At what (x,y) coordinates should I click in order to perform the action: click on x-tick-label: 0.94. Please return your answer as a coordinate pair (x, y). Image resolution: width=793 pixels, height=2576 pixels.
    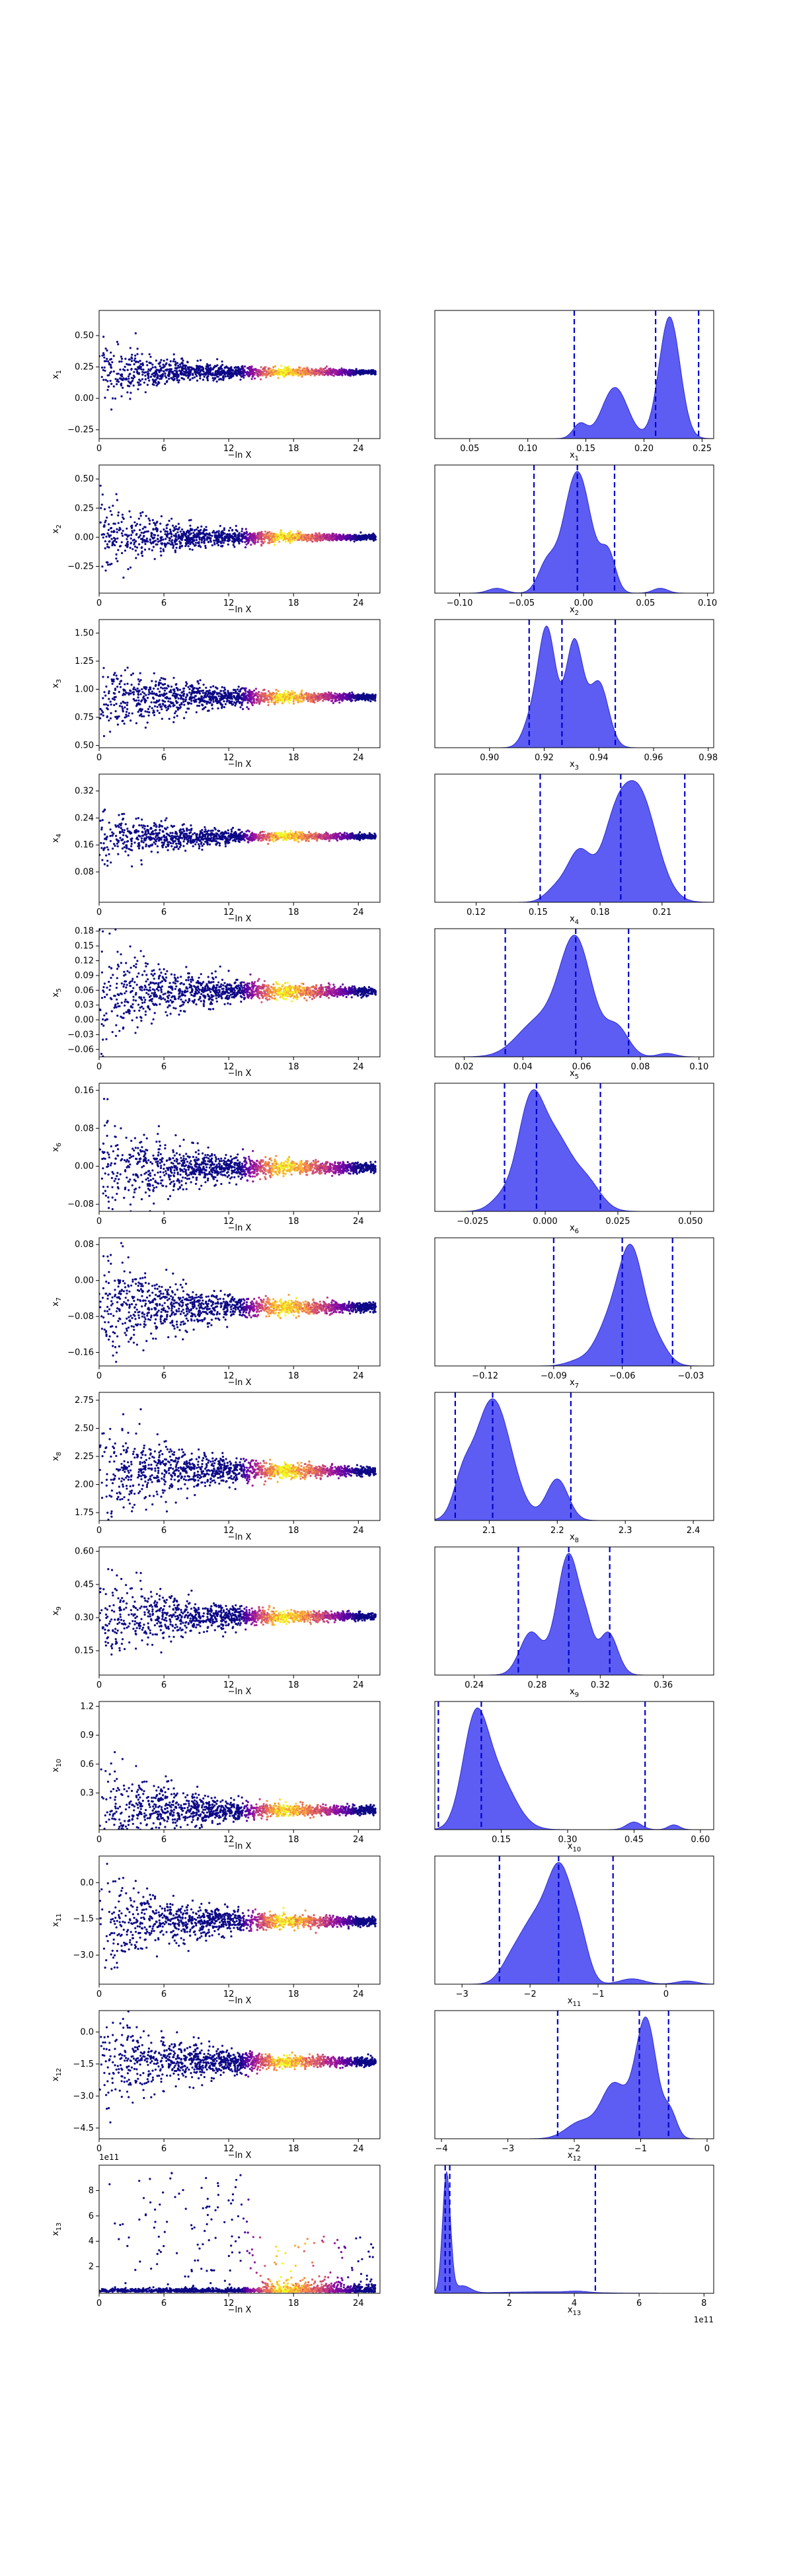
    Looking at the image, I should click on (599, 758).